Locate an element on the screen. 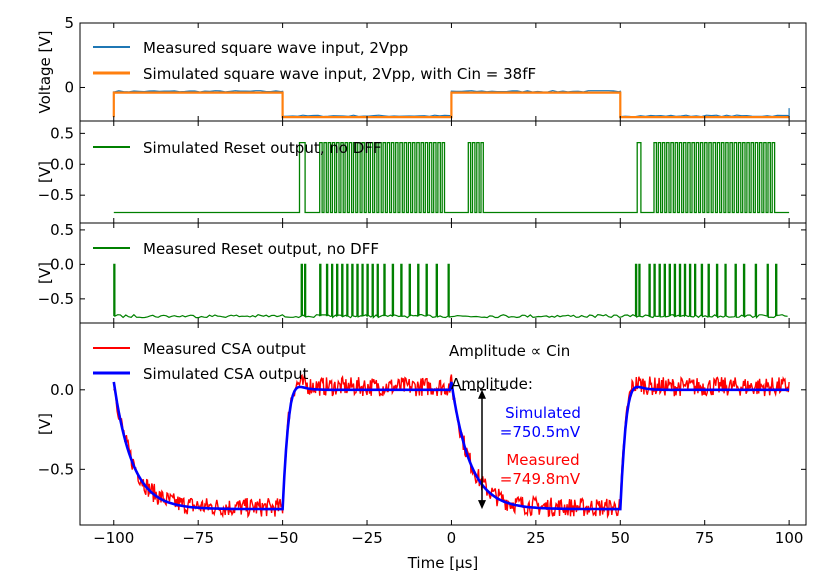 The width and height of the screenshot is (822, 587). y-tick-label: 0 is located at coordinates (69, 87).